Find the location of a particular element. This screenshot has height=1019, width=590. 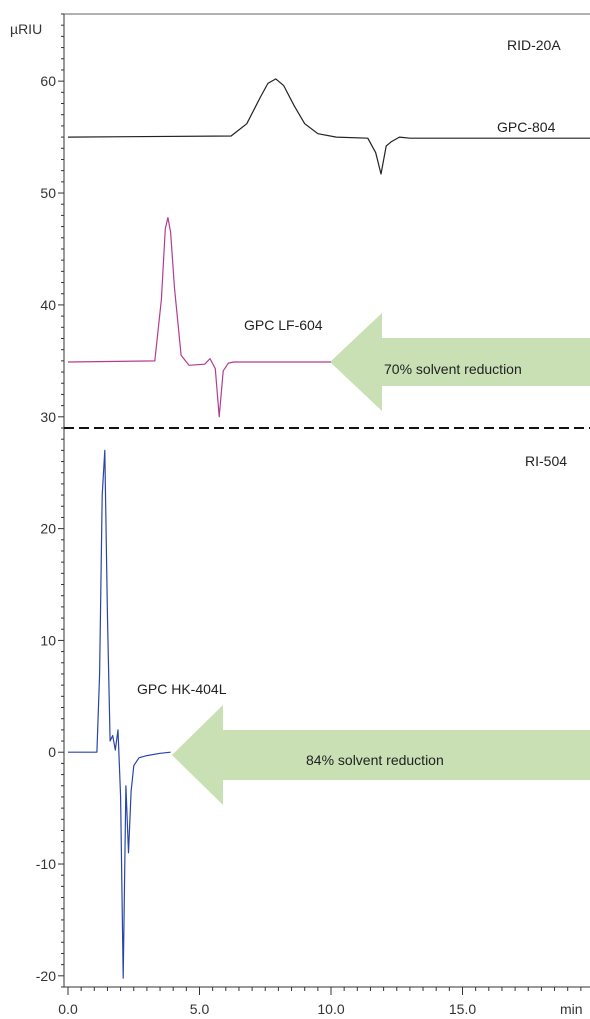

y-tick-label-top-2: 50 is located at coordinates (48, 193).